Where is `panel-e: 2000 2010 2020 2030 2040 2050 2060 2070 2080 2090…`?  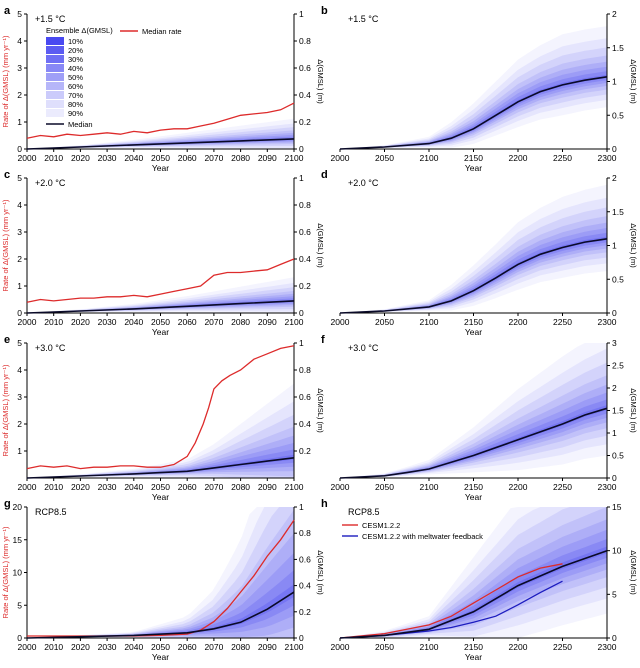 panel-e: 2000 2010 2020 2030 2040 2050 2060 2070 2080 2090… is located at coordinates (163, 420).